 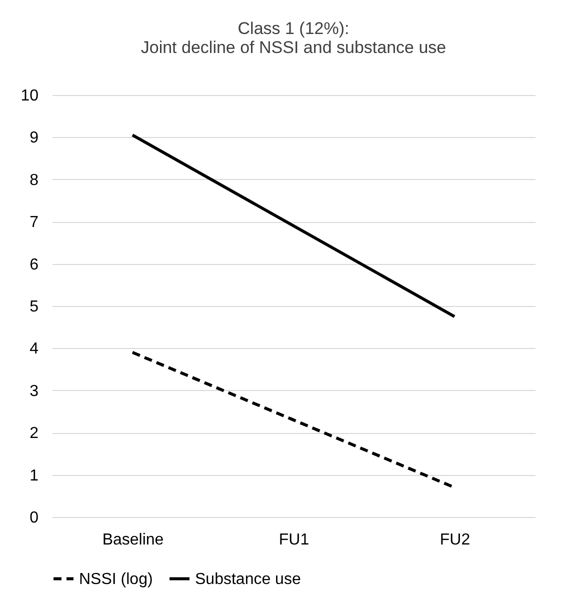 What do you see at coordinates (34, 307) in the screenshot?
I see `y-tick-label: 5` at bounding box center [34, 307].